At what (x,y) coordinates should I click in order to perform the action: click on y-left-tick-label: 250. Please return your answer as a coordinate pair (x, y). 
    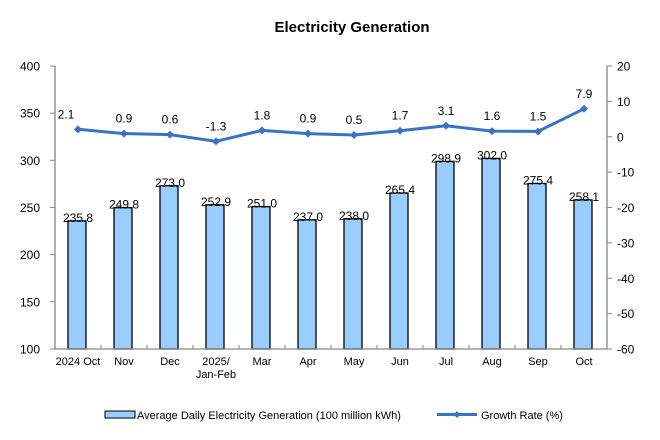
    Looking at the image, I should click on (30, 208).